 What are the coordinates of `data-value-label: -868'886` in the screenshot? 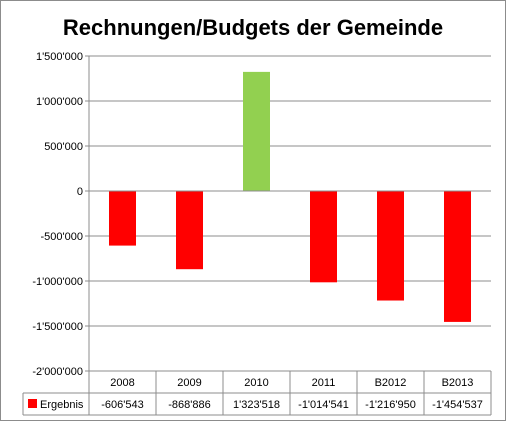 It's located at (189, 405).